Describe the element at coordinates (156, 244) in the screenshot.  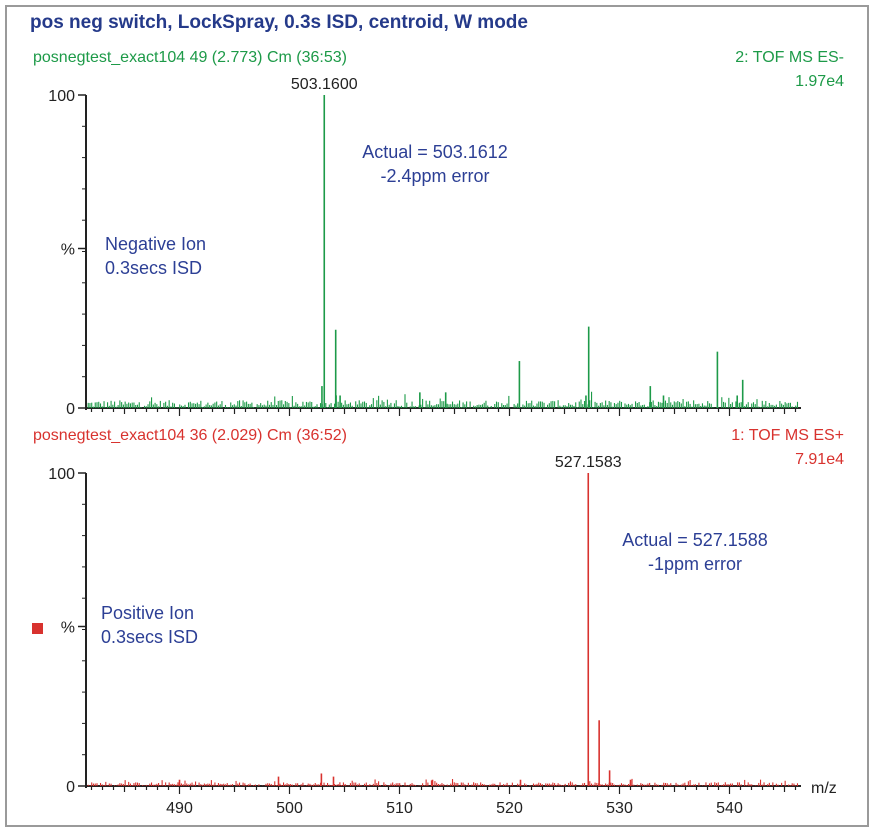
I see `top-ion-line-1: Negative Ion` at that location.